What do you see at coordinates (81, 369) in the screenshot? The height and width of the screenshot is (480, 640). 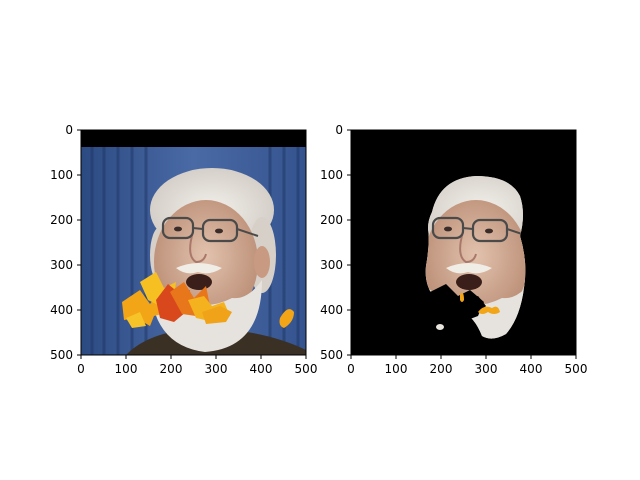 I see `left-xtick-label: 0` at bounding box center [81, 369].